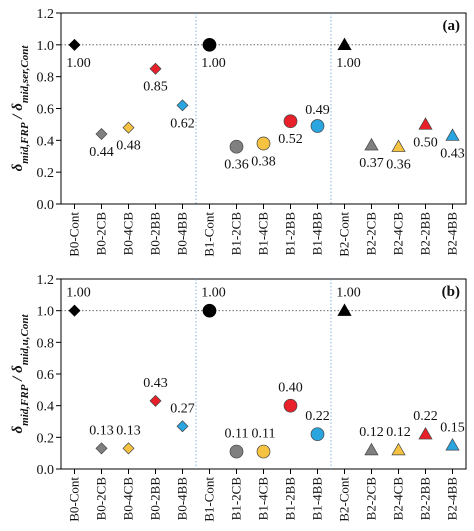 Image resolution: width=474 pixels, height=531 pixels. What do you see at coordinates (425, 142) in the screenshot?
I see `data-label: 0.50` at bounding box center [425, 142].